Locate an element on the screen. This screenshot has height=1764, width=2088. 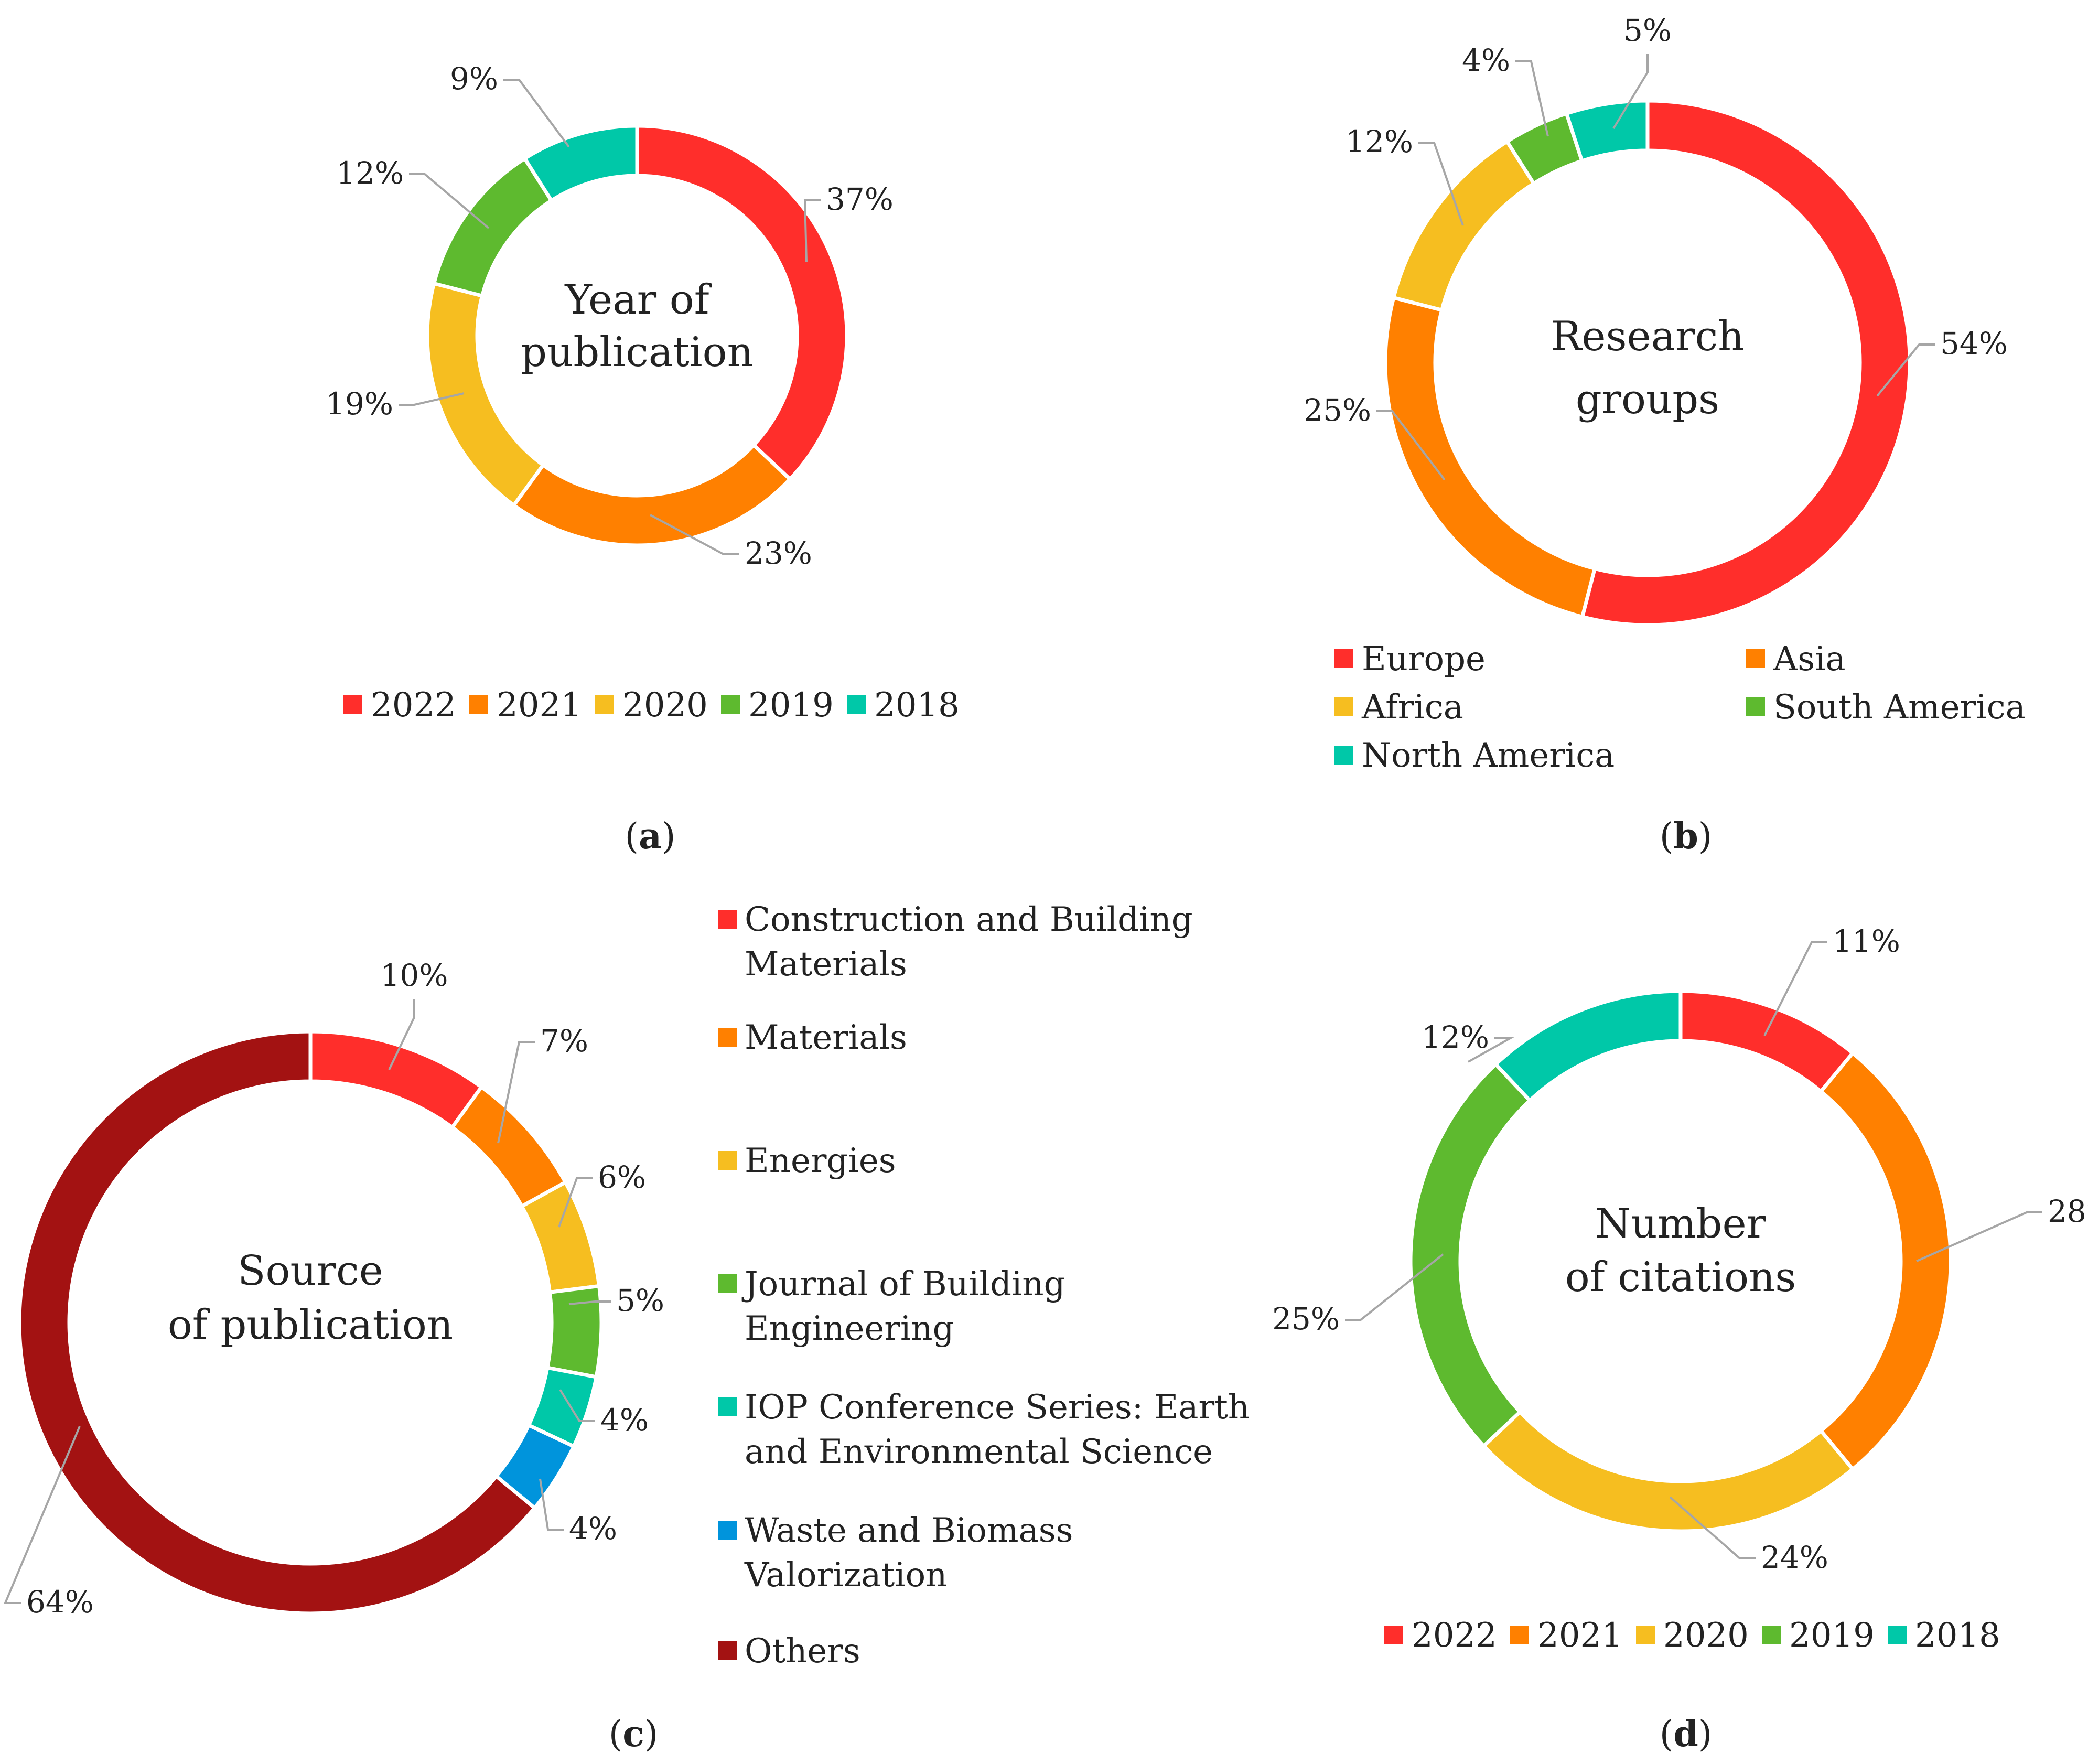
slice-d-2019 is located at coordinates (1470, 1255).